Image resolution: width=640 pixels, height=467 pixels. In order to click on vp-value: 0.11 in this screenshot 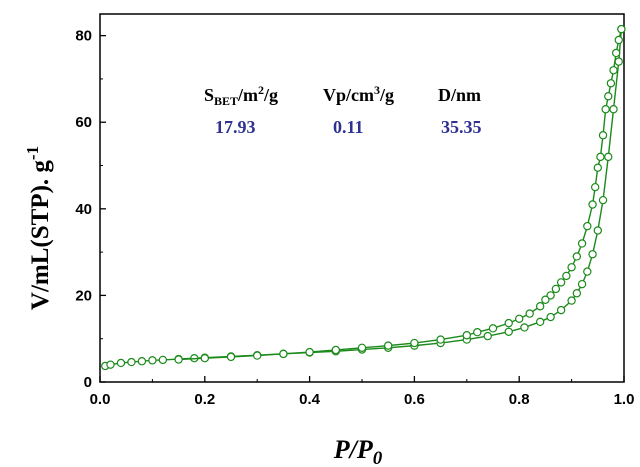, I will do `click(348, 127)`.